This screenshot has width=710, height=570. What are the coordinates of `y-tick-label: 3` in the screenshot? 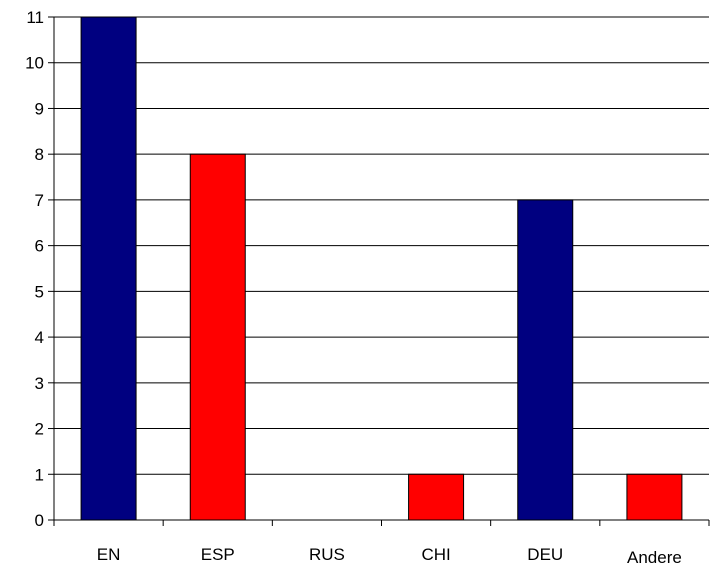 It's located at (39, 383).